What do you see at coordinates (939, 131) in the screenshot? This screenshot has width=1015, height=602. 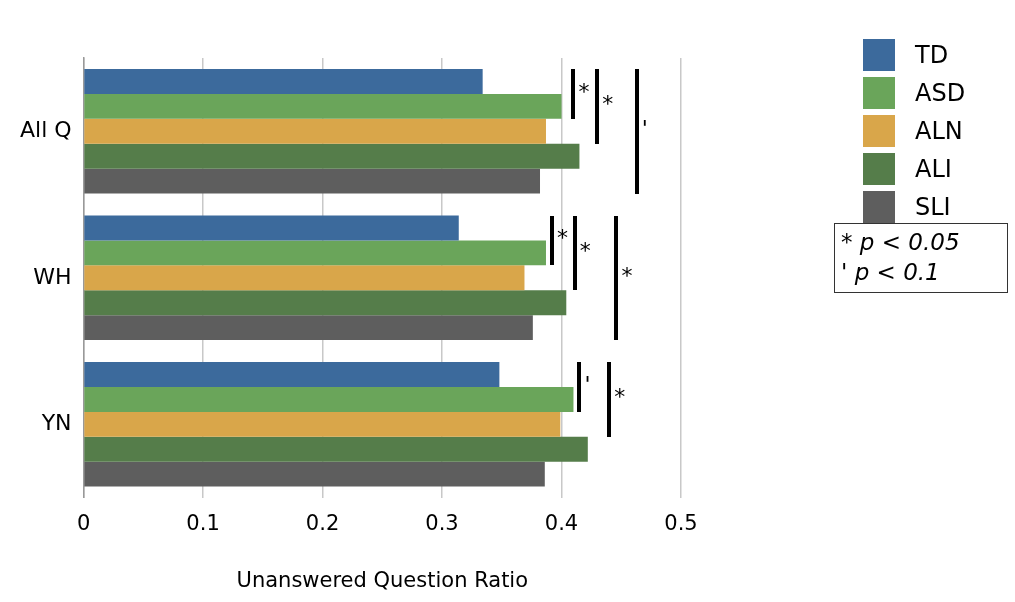 I see `legend-label: ALN` at bounding box center [939, 131].